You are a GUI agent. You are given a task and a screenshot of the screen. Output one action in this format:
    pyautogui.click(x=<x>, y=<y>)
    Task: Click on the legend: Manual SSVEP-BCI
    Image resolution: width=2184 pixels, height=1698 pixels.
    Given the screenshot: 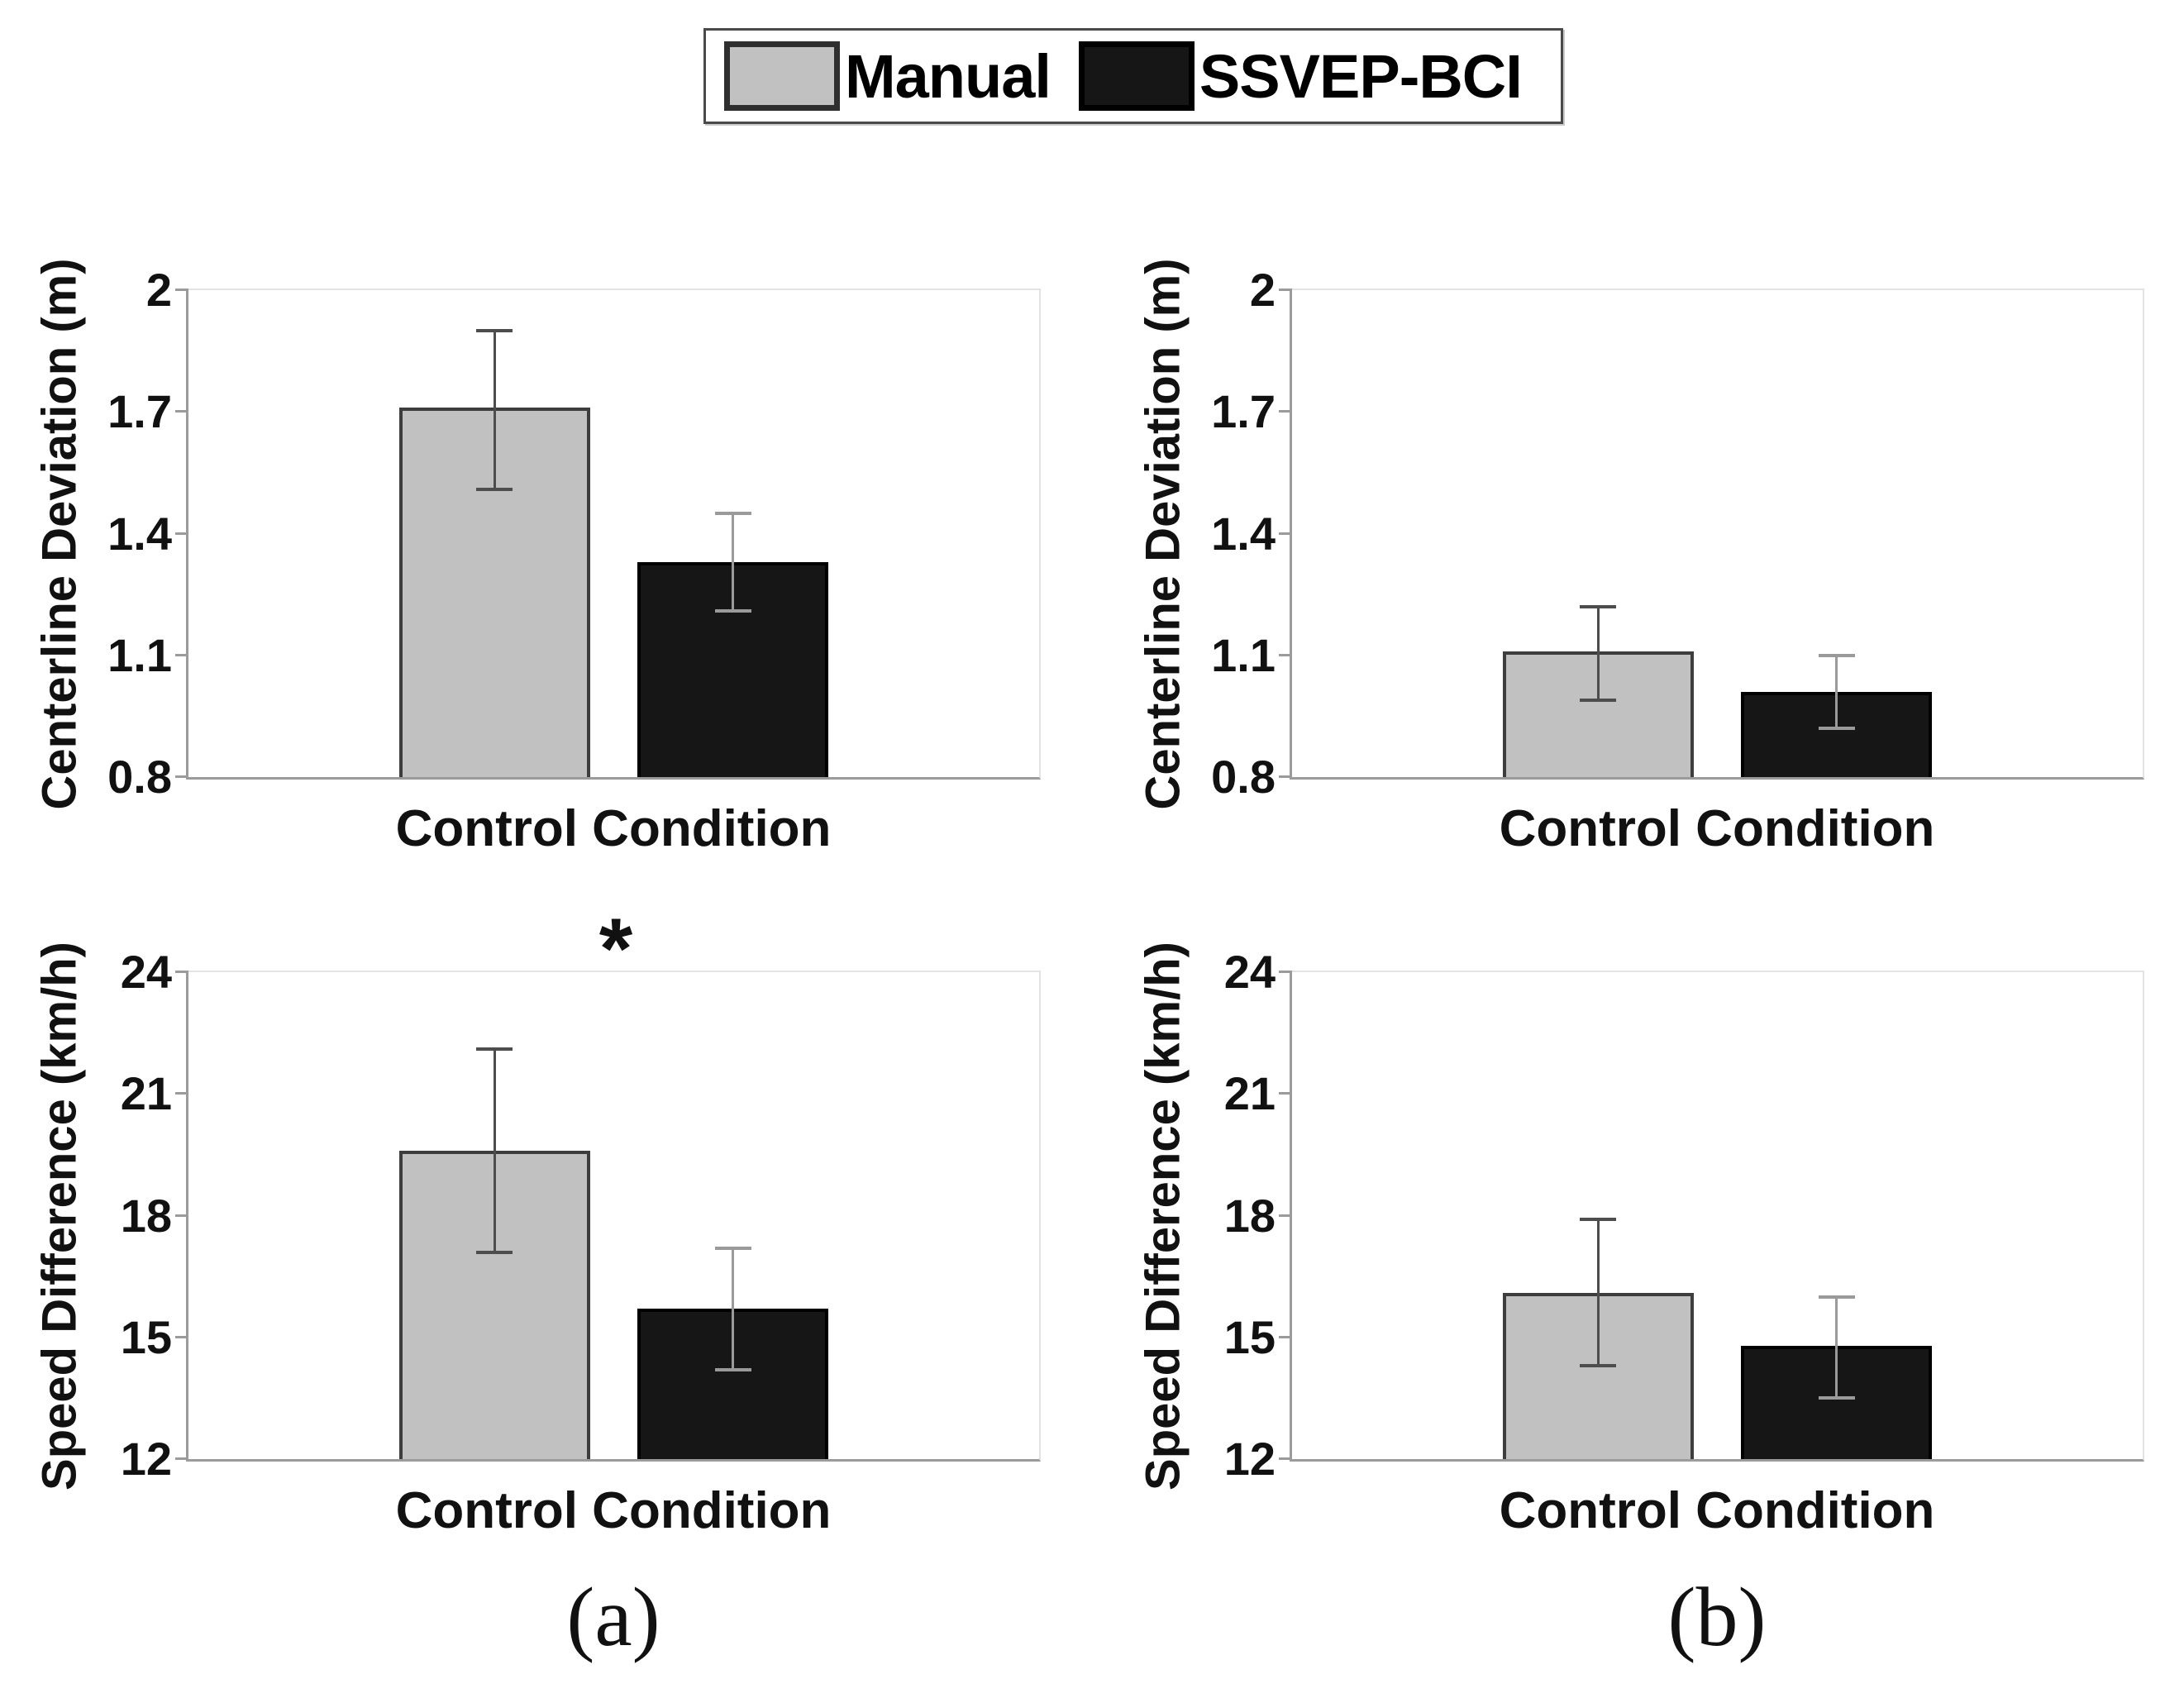 What is the action you would take?
    pyautogui.click(x=1133, y=76)
    